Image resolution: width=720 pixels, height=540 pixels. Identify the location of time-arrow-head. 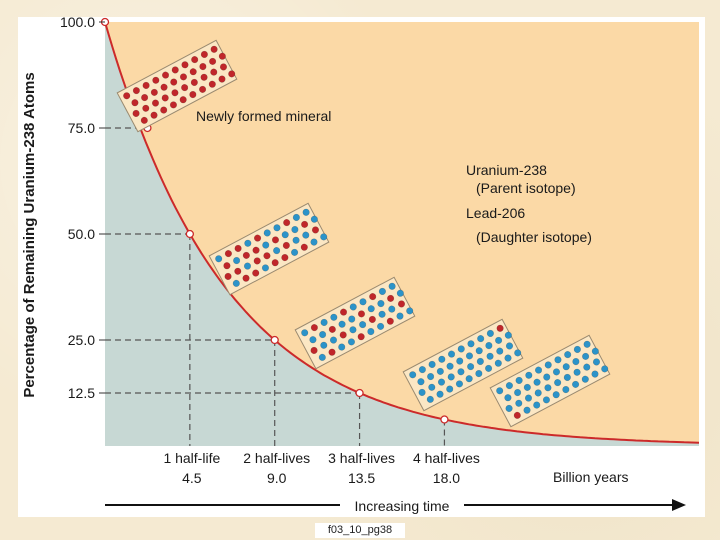
(679, 505).